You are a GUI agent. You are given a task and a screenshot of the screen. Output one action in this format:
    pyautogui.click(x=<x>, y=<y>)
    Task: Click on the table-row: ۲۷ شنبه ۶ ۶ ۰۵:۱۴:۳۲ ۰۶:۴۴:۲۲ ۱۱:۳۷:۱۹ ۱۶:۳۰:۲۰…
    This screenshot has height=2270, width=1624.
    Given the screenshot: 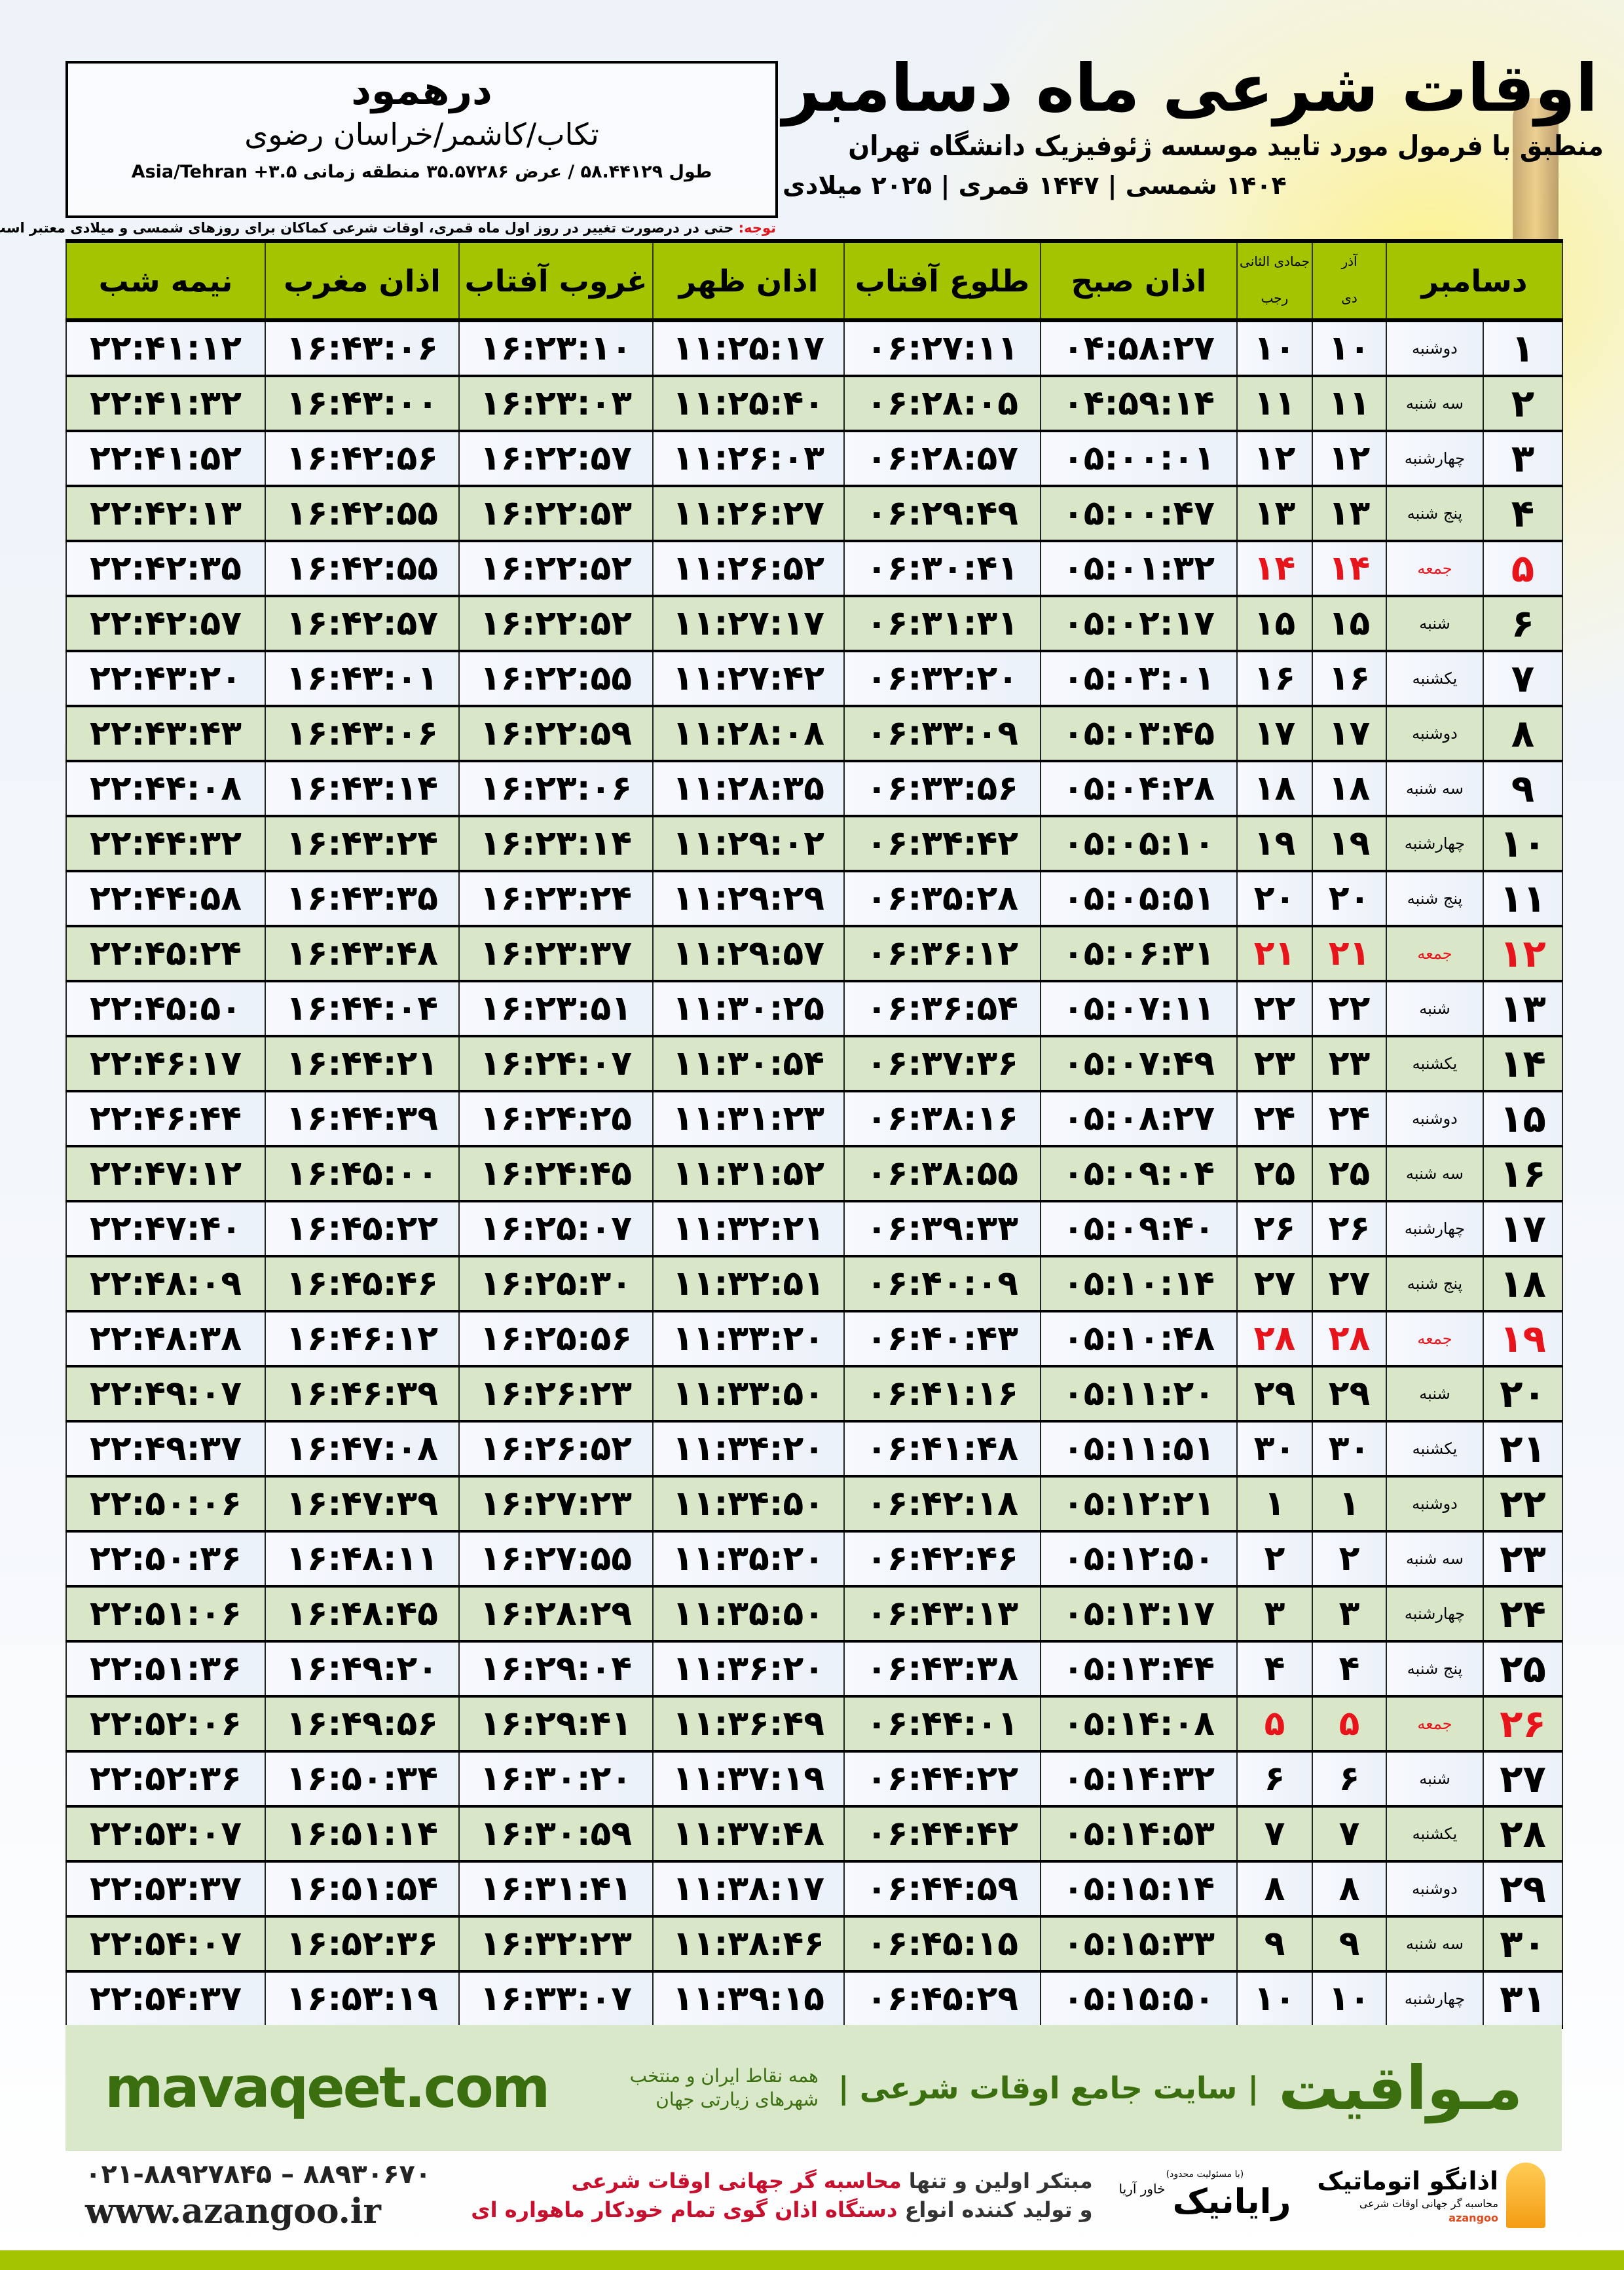 What is the action you would take?
    pyautogui.click(x=814, y=1778)
    